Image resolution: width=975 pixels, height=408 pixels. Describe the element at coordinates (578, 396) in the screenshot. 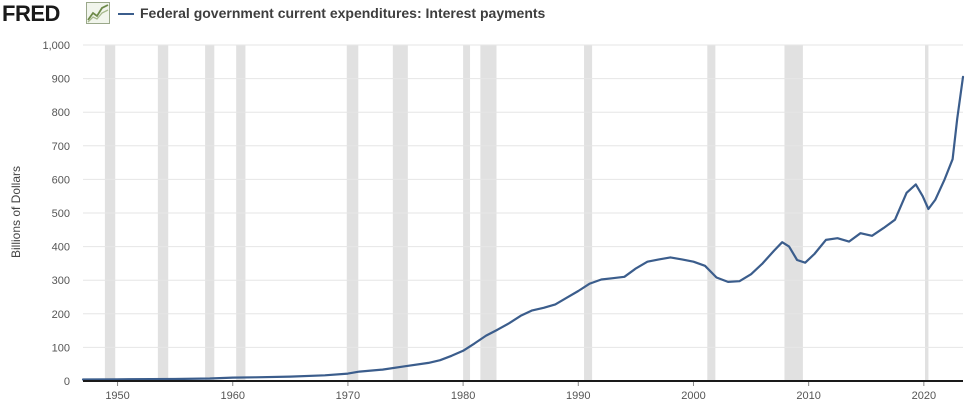

I see `x-tick-label: 1990` at that location.